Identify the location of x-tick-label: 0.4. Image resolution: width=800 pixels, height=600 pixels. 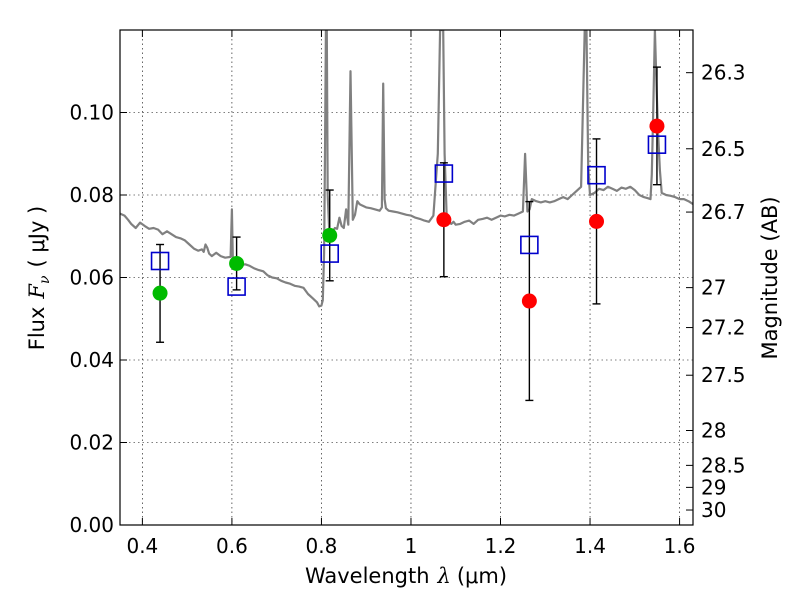
(142, 546).